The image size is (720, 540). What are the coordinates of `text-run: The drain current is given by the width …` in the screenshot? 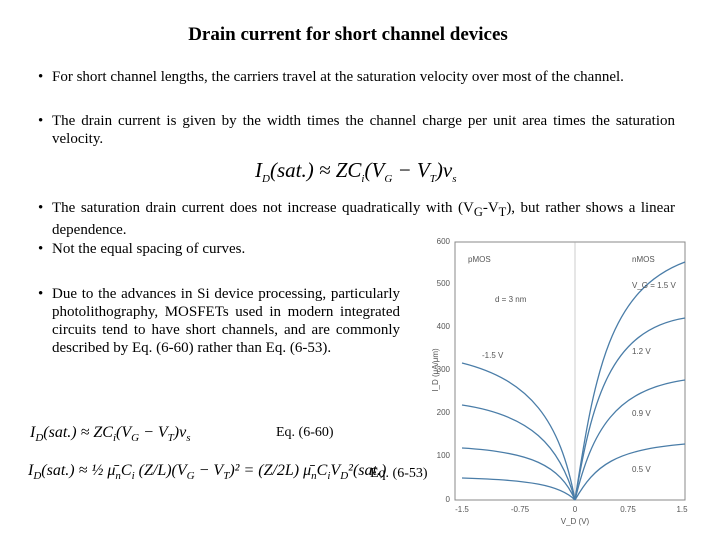 It's located at (363, 130).